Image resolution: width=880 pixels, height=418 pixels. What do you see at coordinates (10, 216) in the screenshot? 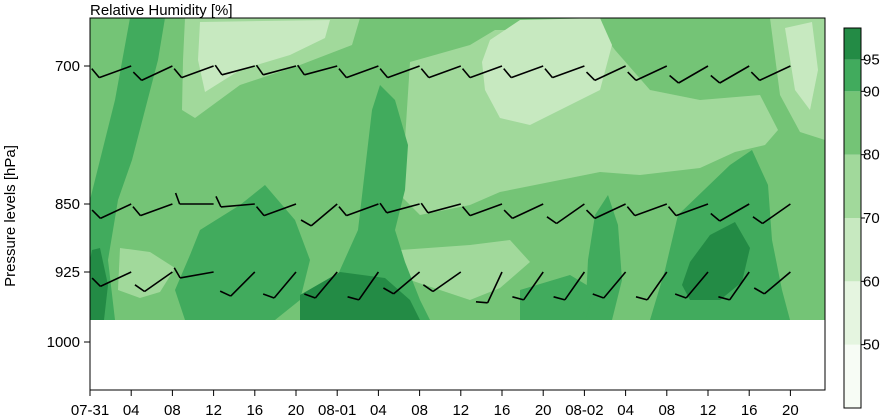
I see `y-axis-label: Pressure levels [hPa]` at bounding box center [10, 216].